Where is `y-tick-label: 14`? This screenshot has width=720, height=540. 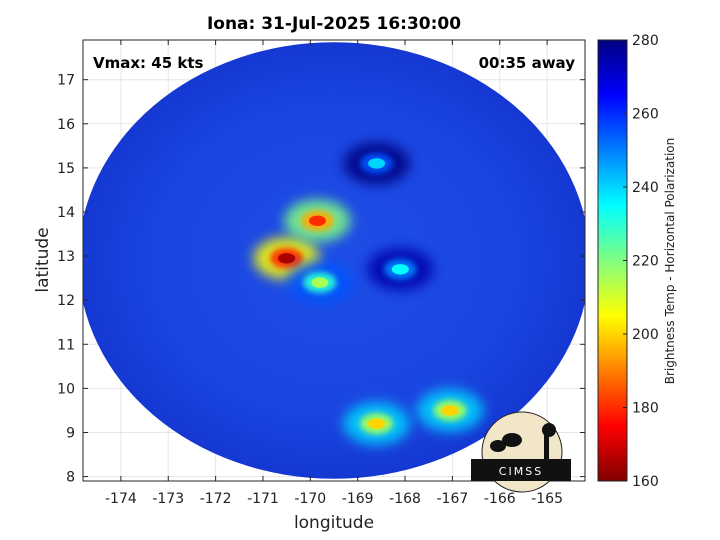
y-tick-label: 14 is located at coordinates (66, 213).